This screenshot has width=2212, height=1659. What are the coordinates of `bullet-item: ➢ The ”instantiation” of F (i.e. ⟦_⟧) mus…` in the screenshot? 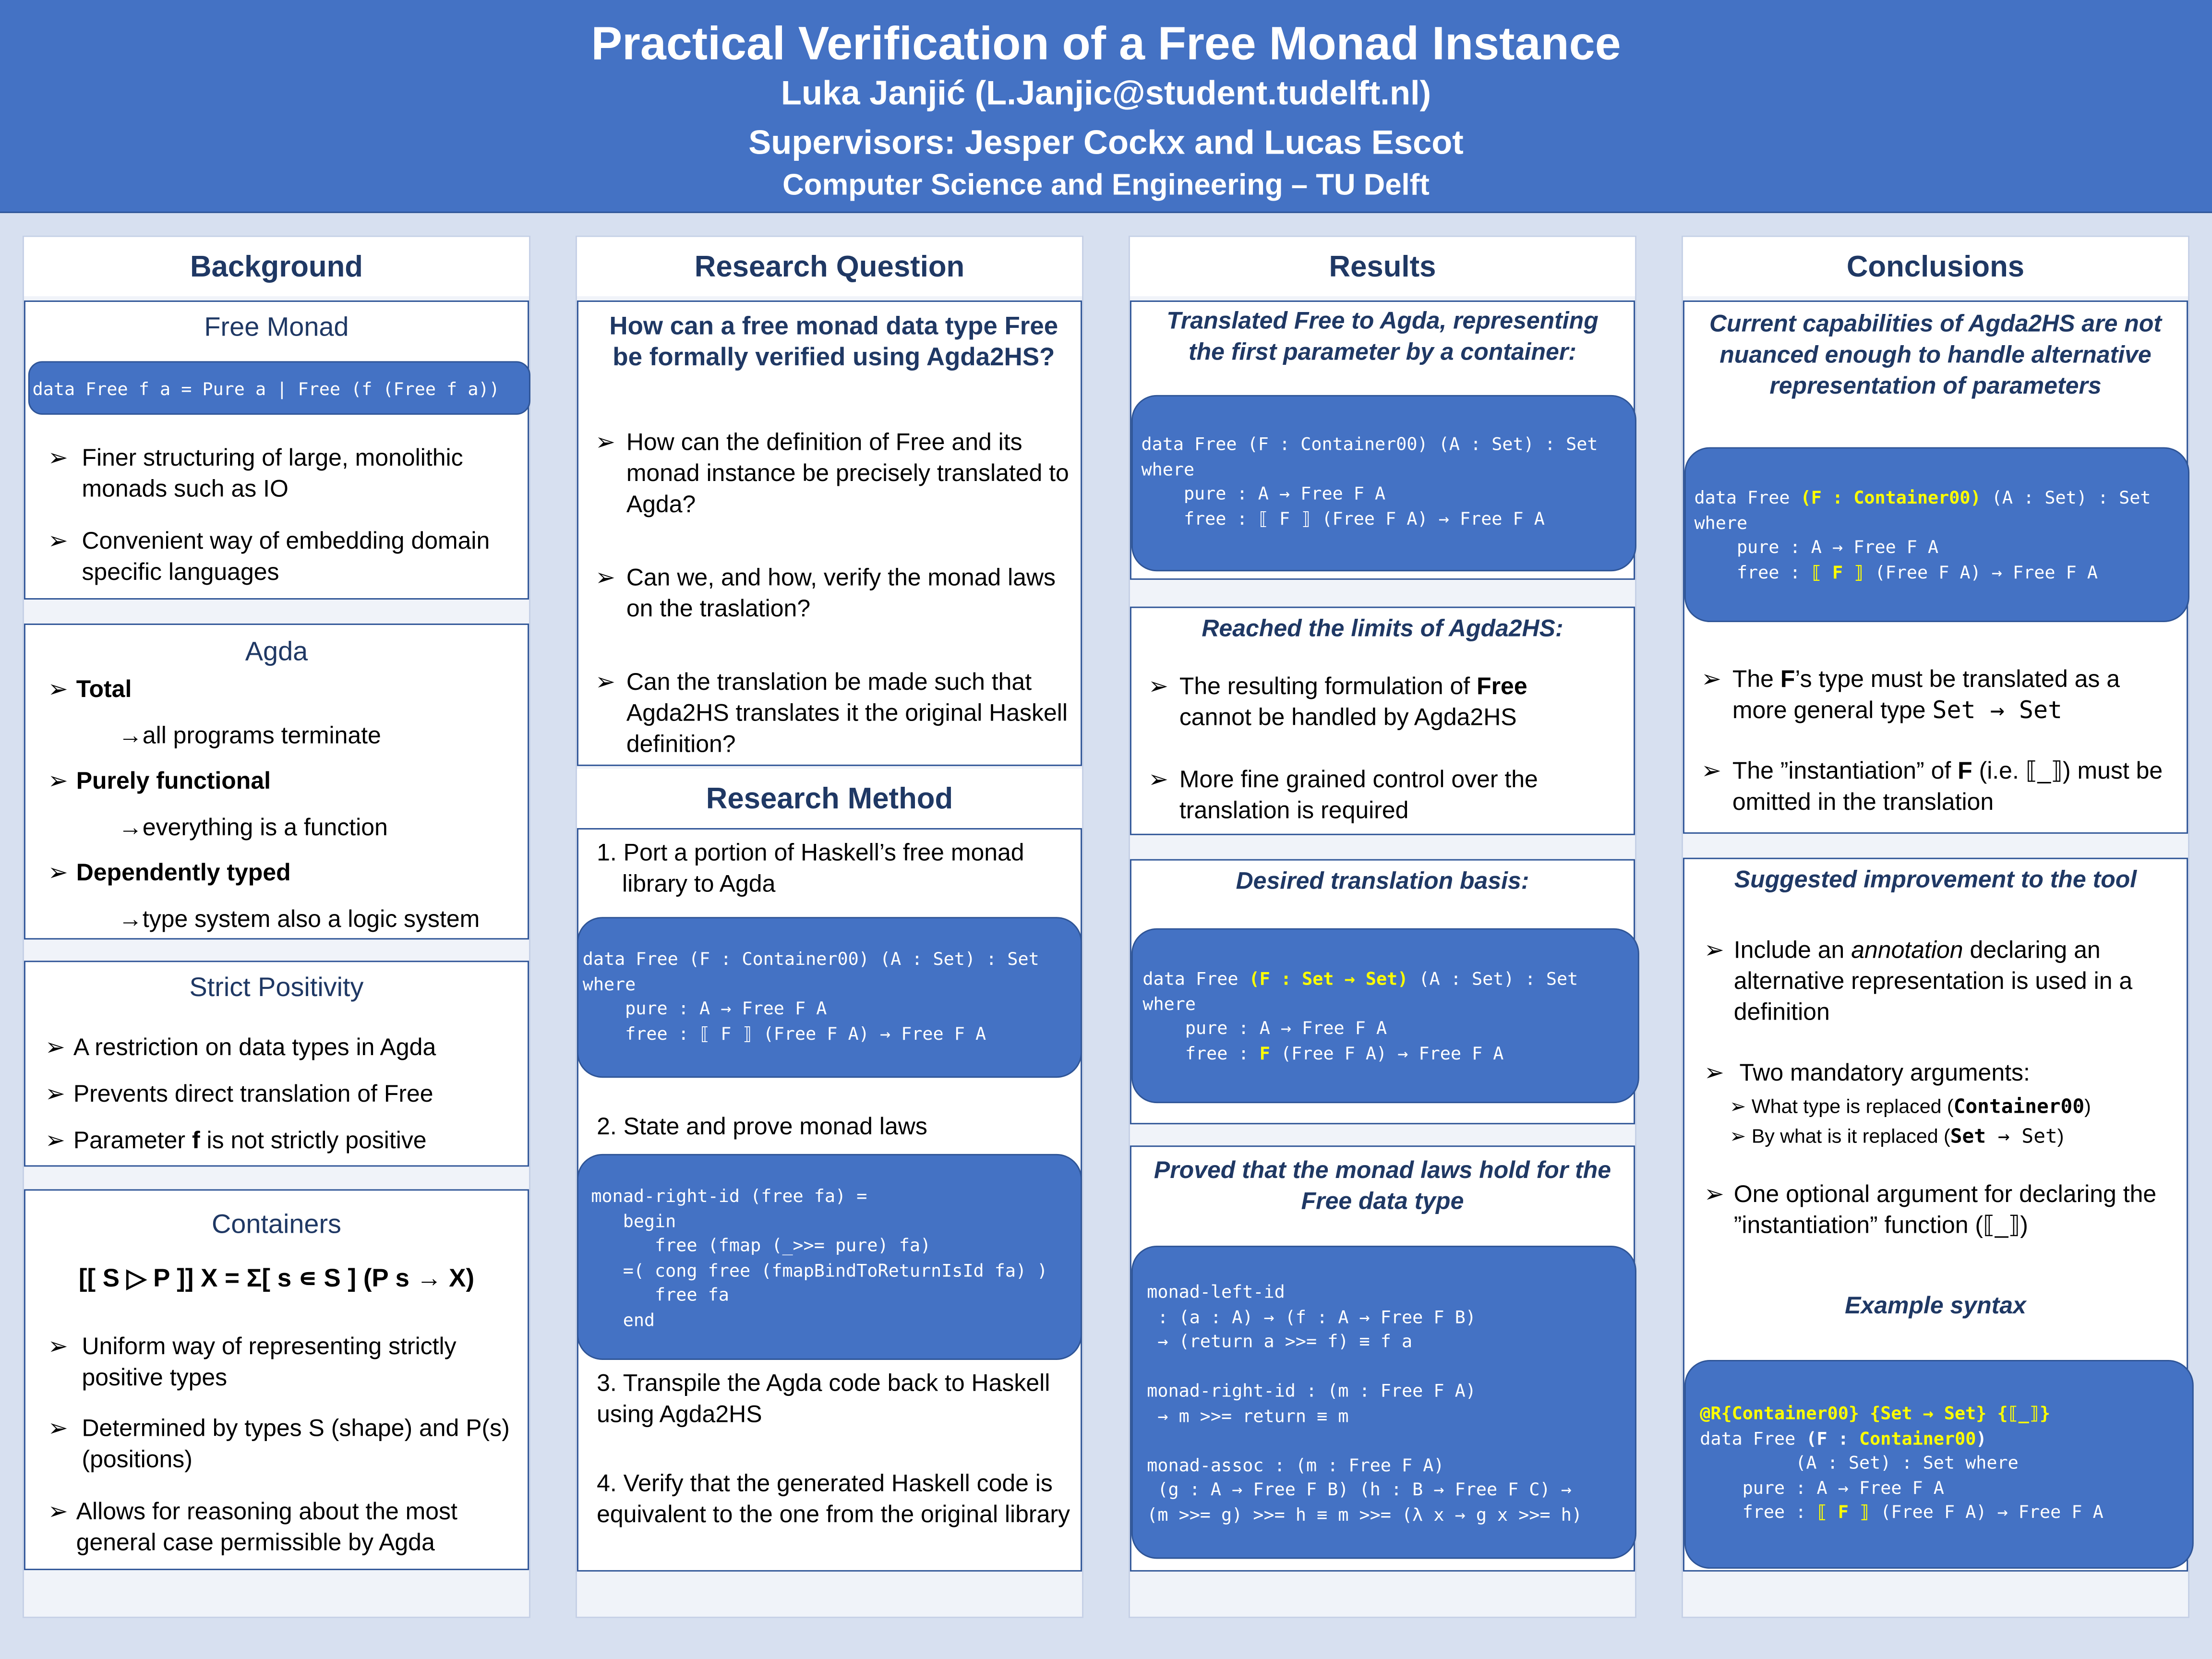 It's located at (1939, 787).